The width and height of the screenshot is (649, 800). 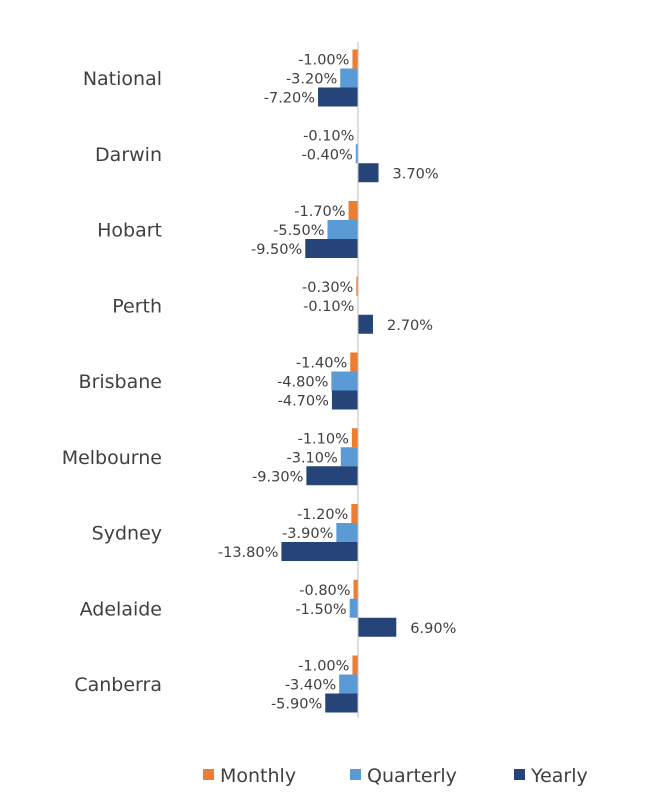 What do you see at coordinates (322, 515) in the screenshot?
I see `value-label-monthly-sydney: -1.20%` at bounding box center [322, 515].